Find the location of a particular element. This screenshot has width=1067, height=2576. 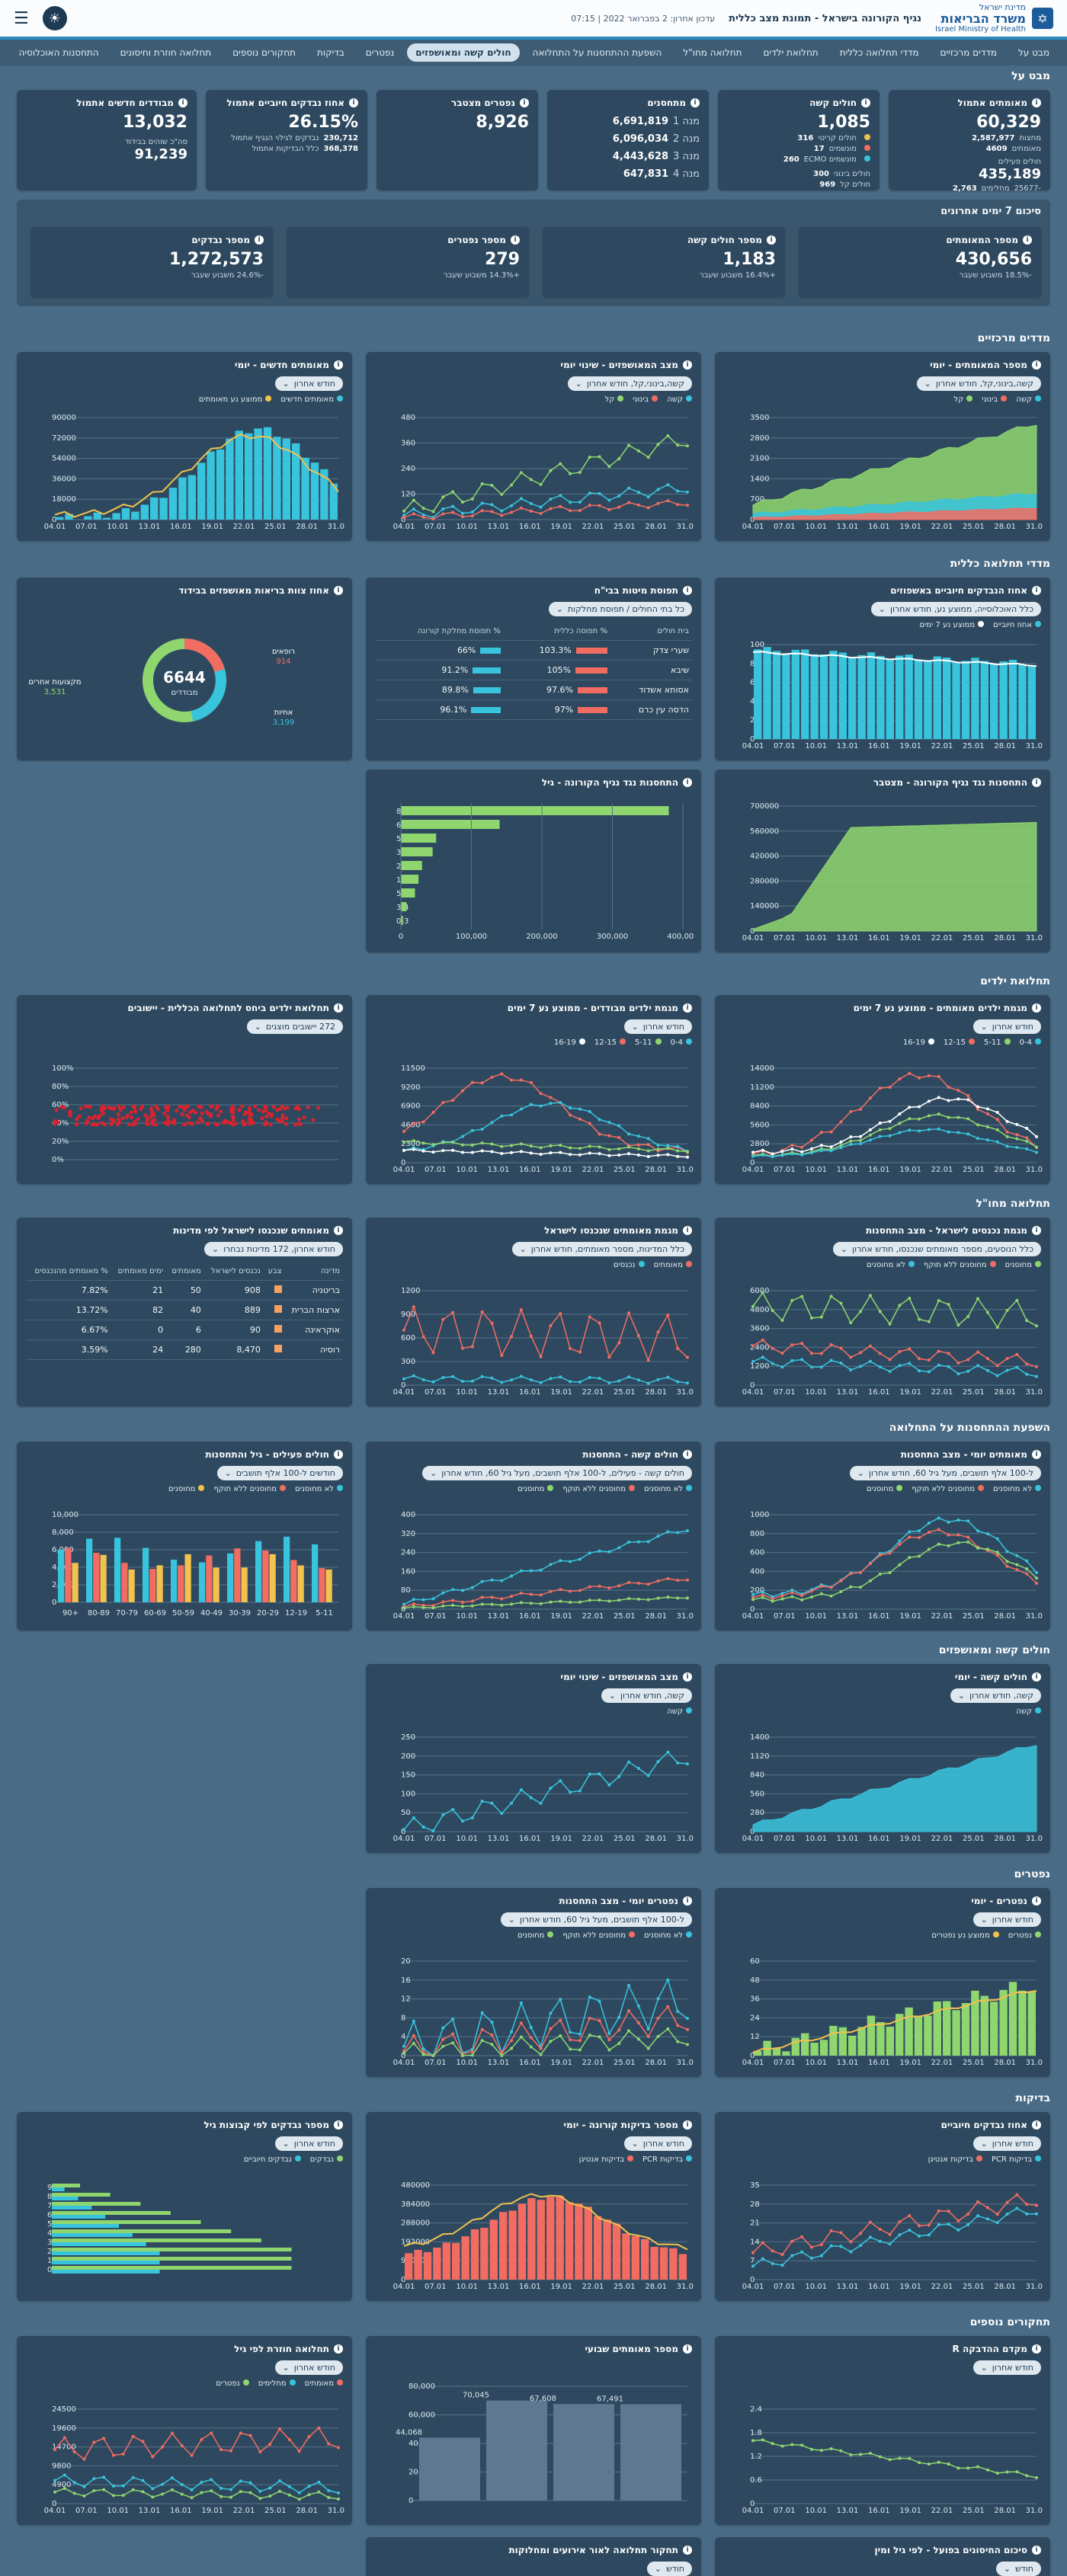

nav-tab-9: תחקורים נוספים is located at coordinates (264, 52).